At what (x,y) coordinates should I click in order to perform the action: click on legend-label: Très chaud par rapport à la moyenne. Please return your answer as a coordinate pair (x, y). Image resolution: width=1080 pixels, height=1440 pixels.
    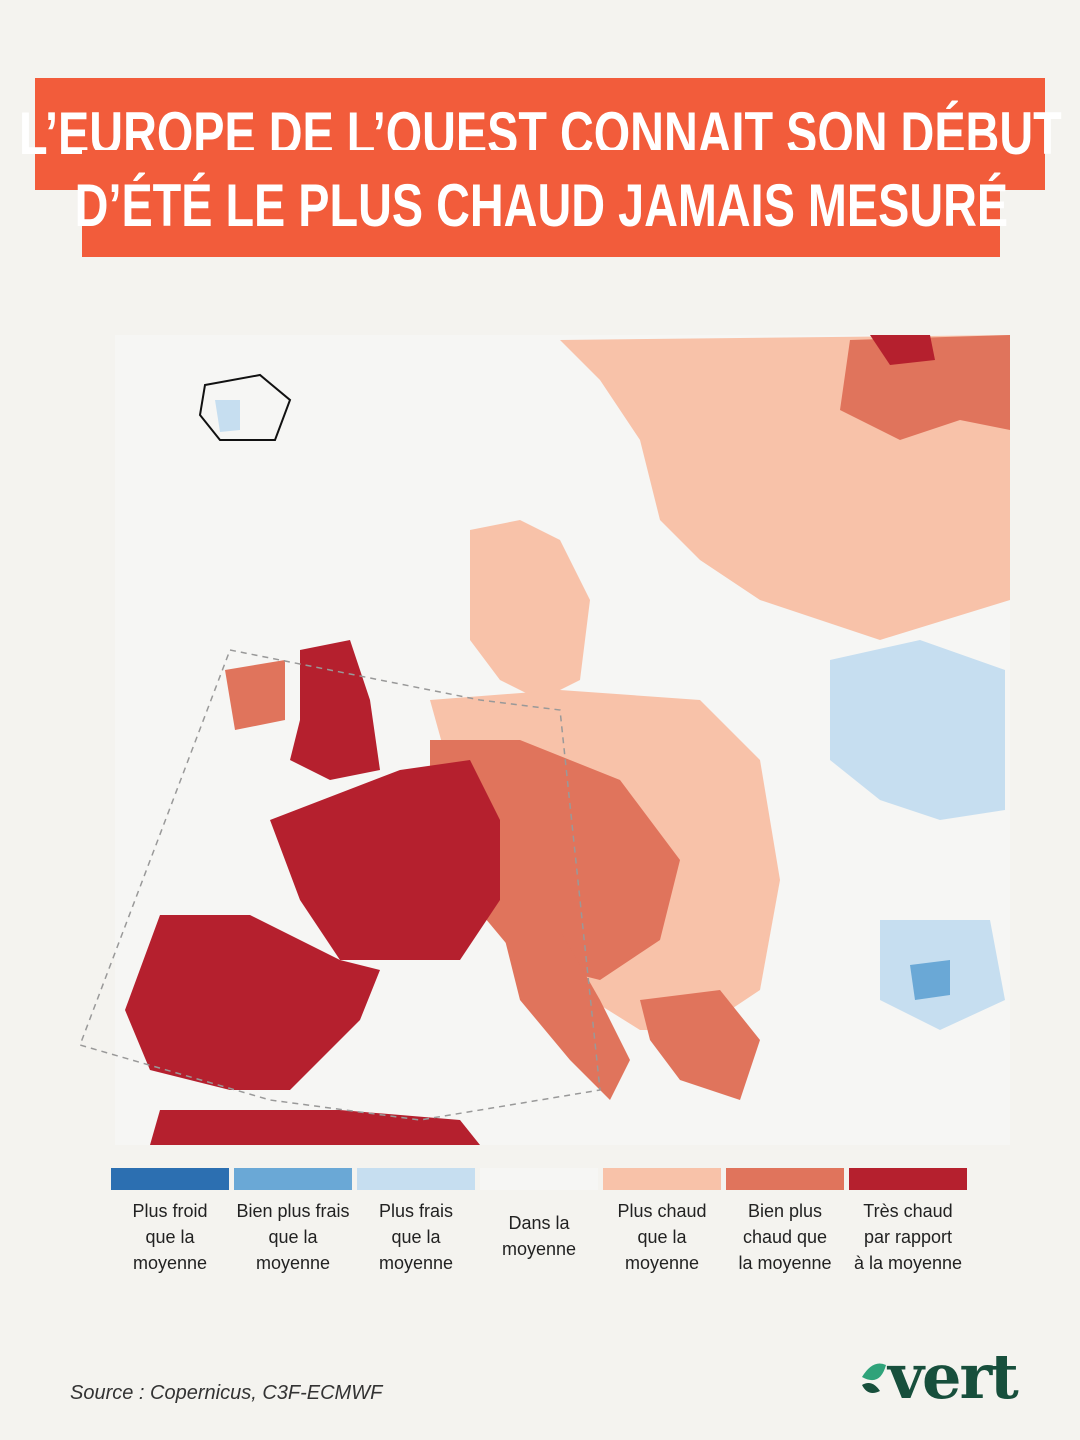
    Looking at the image, I should click on (908, 1237).